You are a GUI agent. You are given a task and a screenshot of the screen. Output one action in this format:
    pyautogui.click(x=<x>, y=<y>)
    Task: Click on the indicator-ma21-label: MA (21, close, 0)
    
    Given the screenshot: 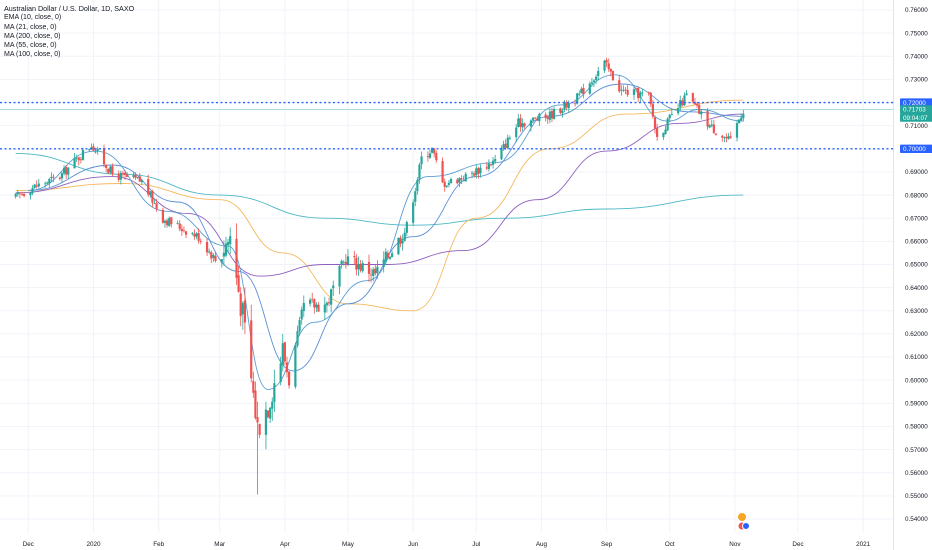 What is the action you would take?
    pyautogui.click(x=30, y=27)
    